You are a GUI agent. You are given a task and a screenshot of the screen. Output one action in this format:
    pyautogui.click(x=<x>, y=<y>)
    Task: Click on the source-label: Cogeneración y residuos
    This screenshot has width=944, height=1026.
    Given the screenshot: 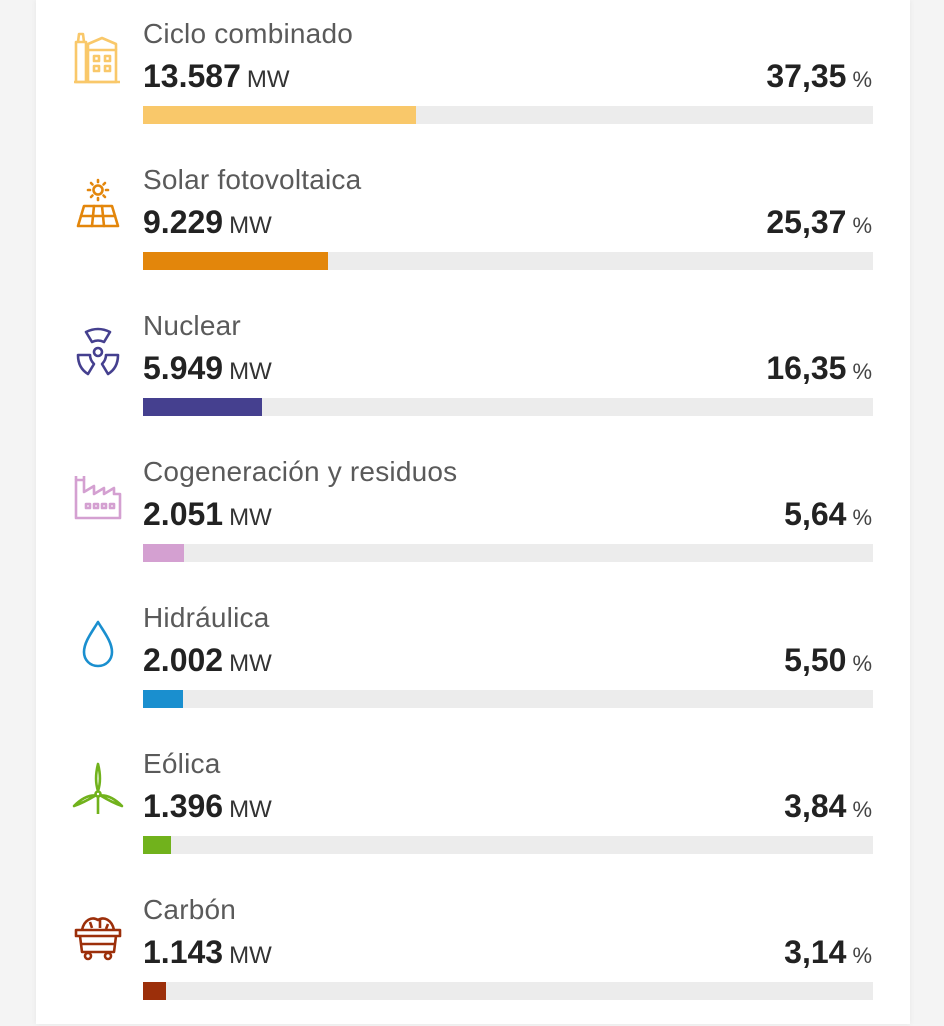 What is the action you would take?
    pyautogui.click(x=300, y=471)
    